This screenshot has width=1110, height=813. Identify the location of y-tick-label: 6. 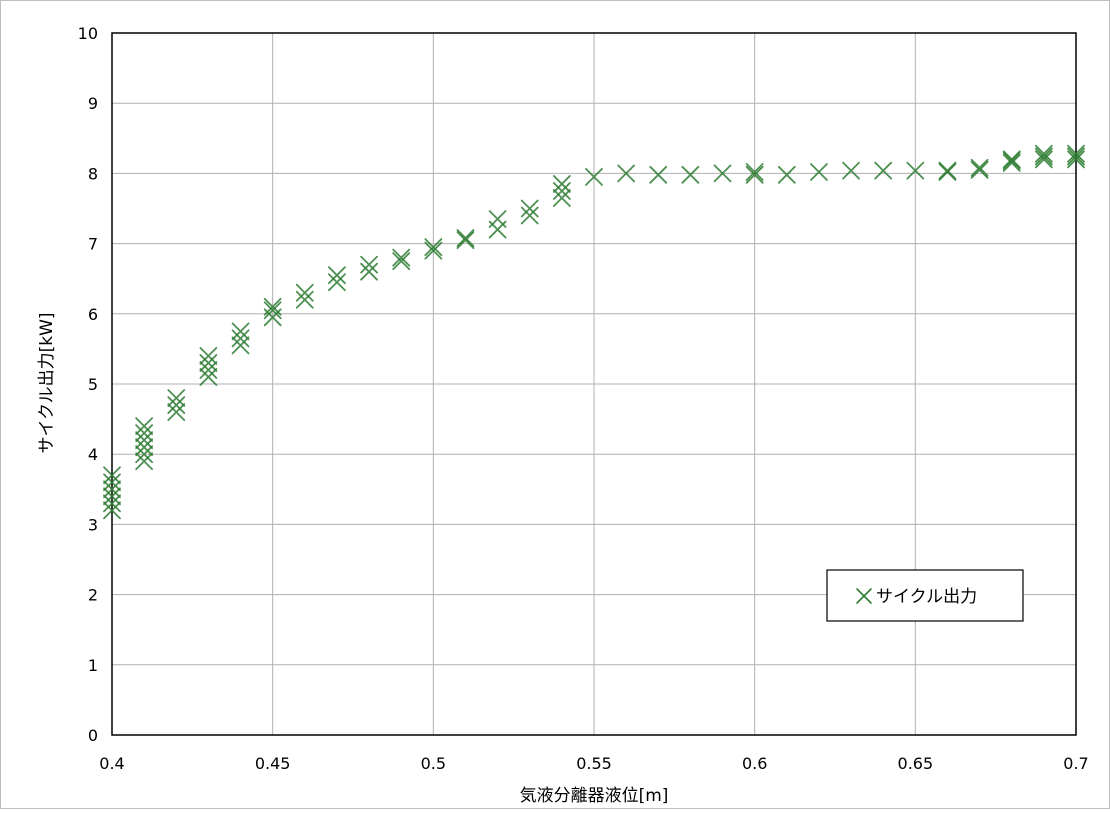
(93, 314).